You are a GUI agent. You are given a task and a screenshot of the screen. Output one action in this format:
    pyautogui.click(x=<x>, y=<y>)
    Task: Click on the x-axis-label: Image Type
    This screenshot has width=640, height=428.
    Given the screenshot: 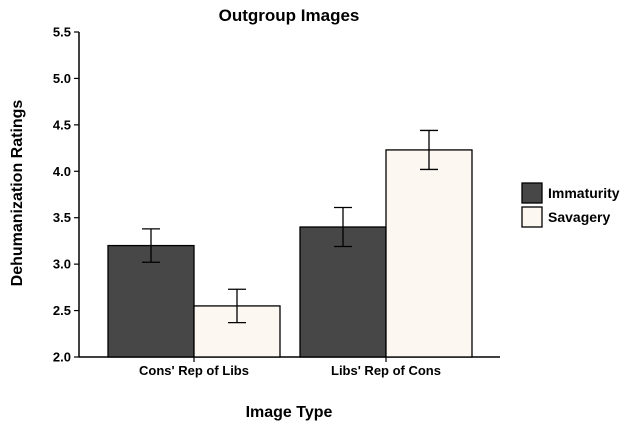 What is the action you would take?
    pyautogui.click(x=289, y=412)
    